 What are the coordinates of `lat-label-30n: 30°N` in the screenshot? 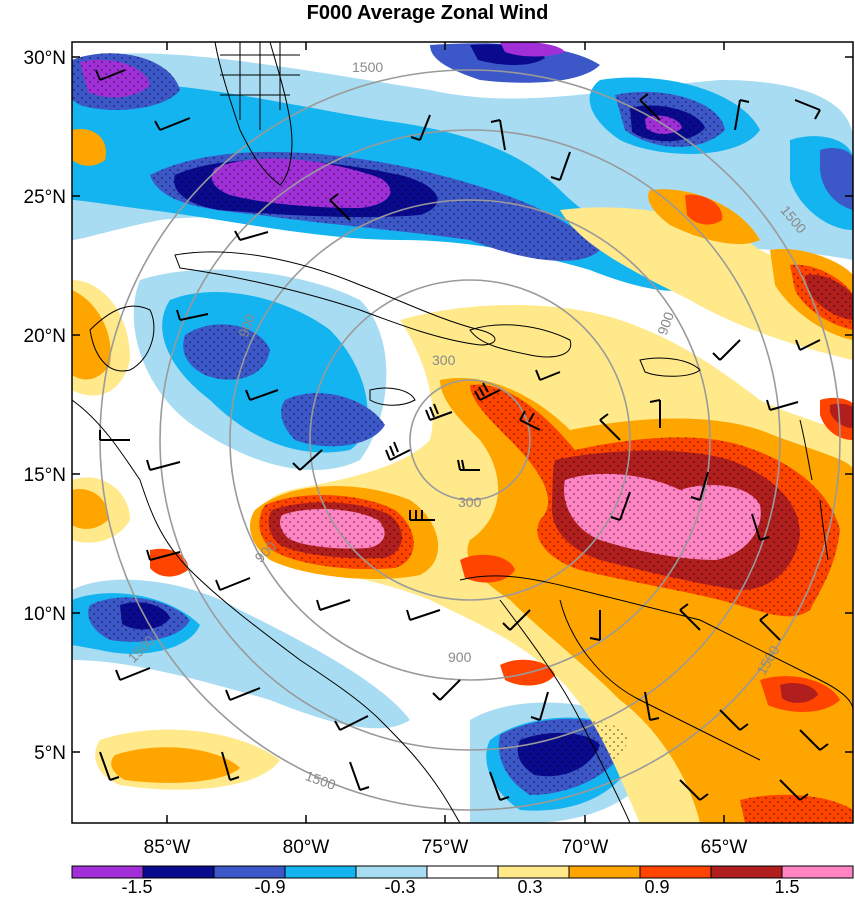 It's located at (45, 58).